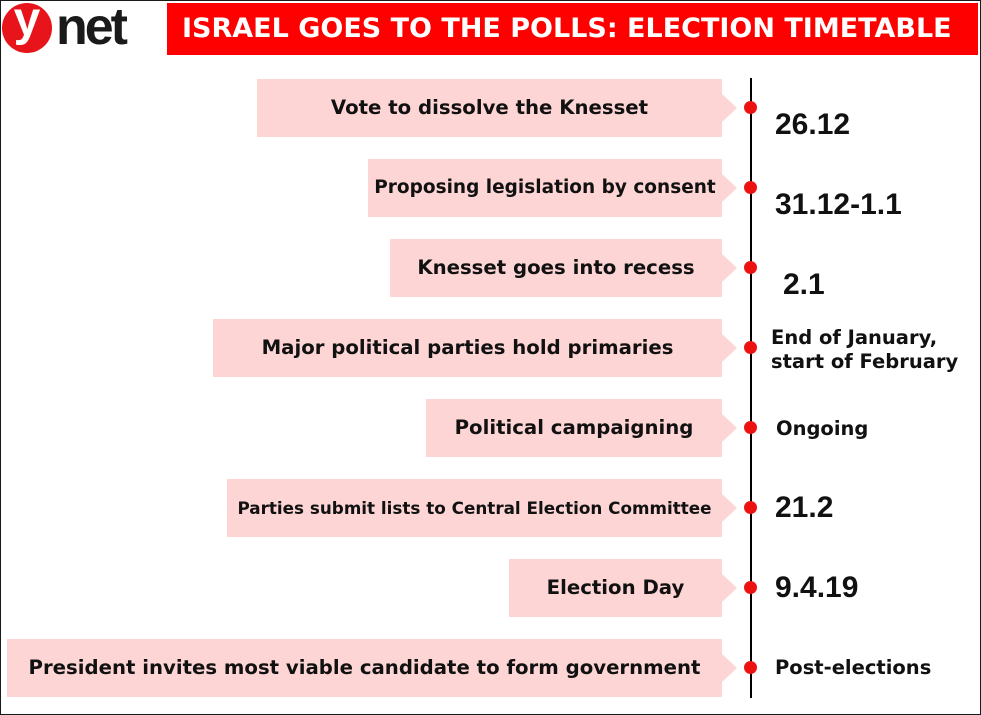 This screenshot has width=981, height=715. I want to click on event-date: 21.2, so click(804, 508).